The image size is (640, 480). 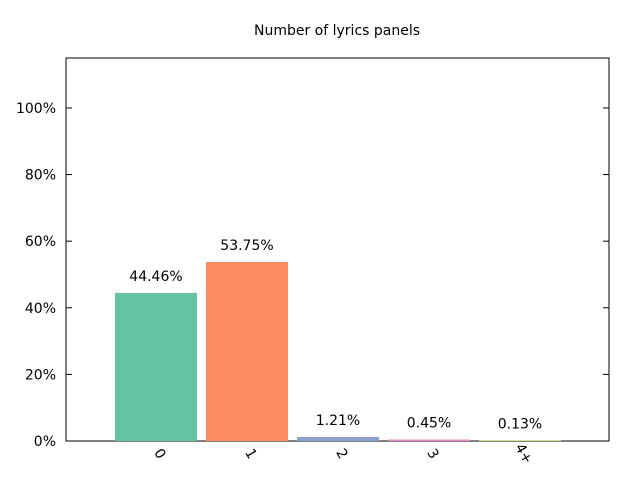 I want to click on y-tick-label: 100%, so click(x=36, y=109).